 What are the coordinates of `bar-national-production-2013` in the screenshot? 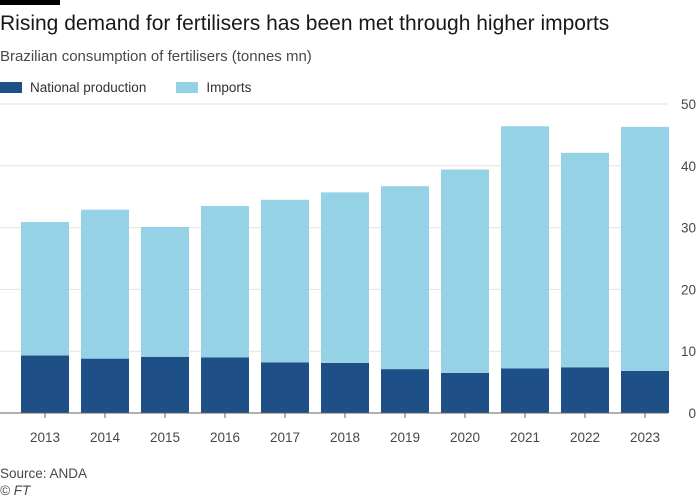 It's located at (45, 384).